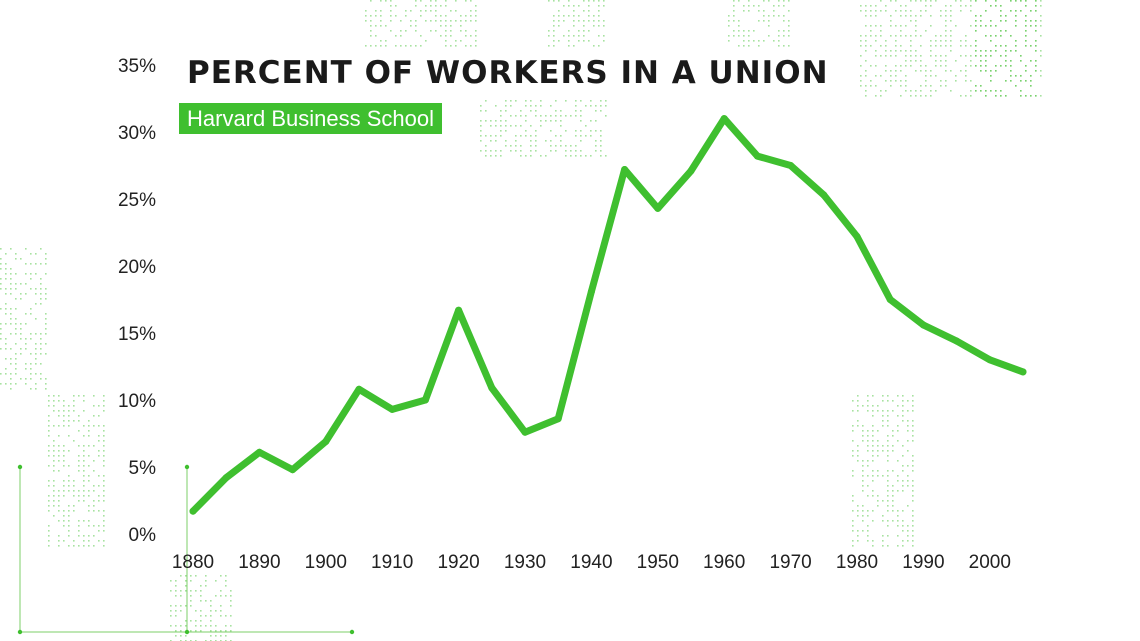 The height and width of the screenshot is (641, 1140). Describe the element at coordinates (326, 562) in the screenshot. I see `x-tick-label: 1900` at that location.